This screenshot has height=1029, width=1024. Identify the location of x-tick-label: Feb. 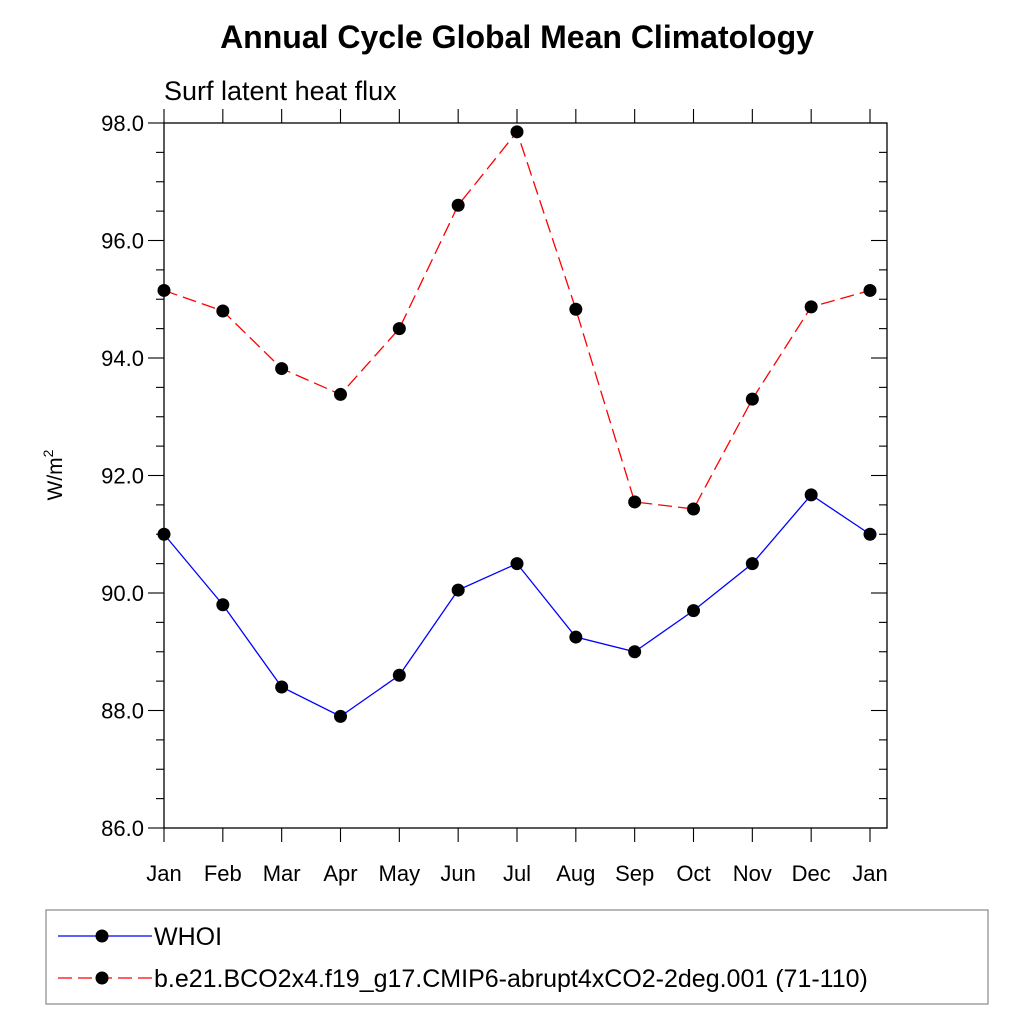
(223, 873).